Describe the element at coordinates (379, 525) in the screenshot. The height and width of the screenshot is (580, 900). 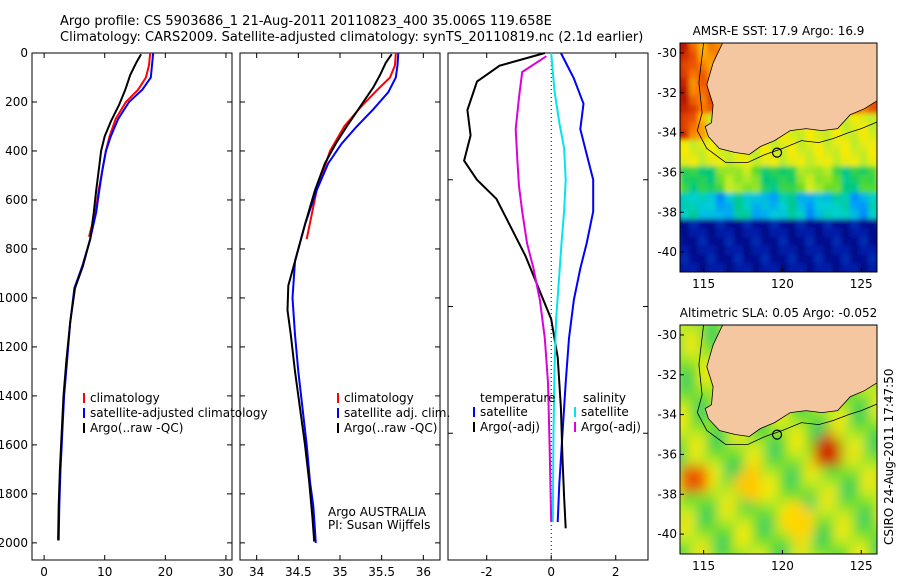
I see `argo-annotation: PI: Susan Wijffels` at that location.